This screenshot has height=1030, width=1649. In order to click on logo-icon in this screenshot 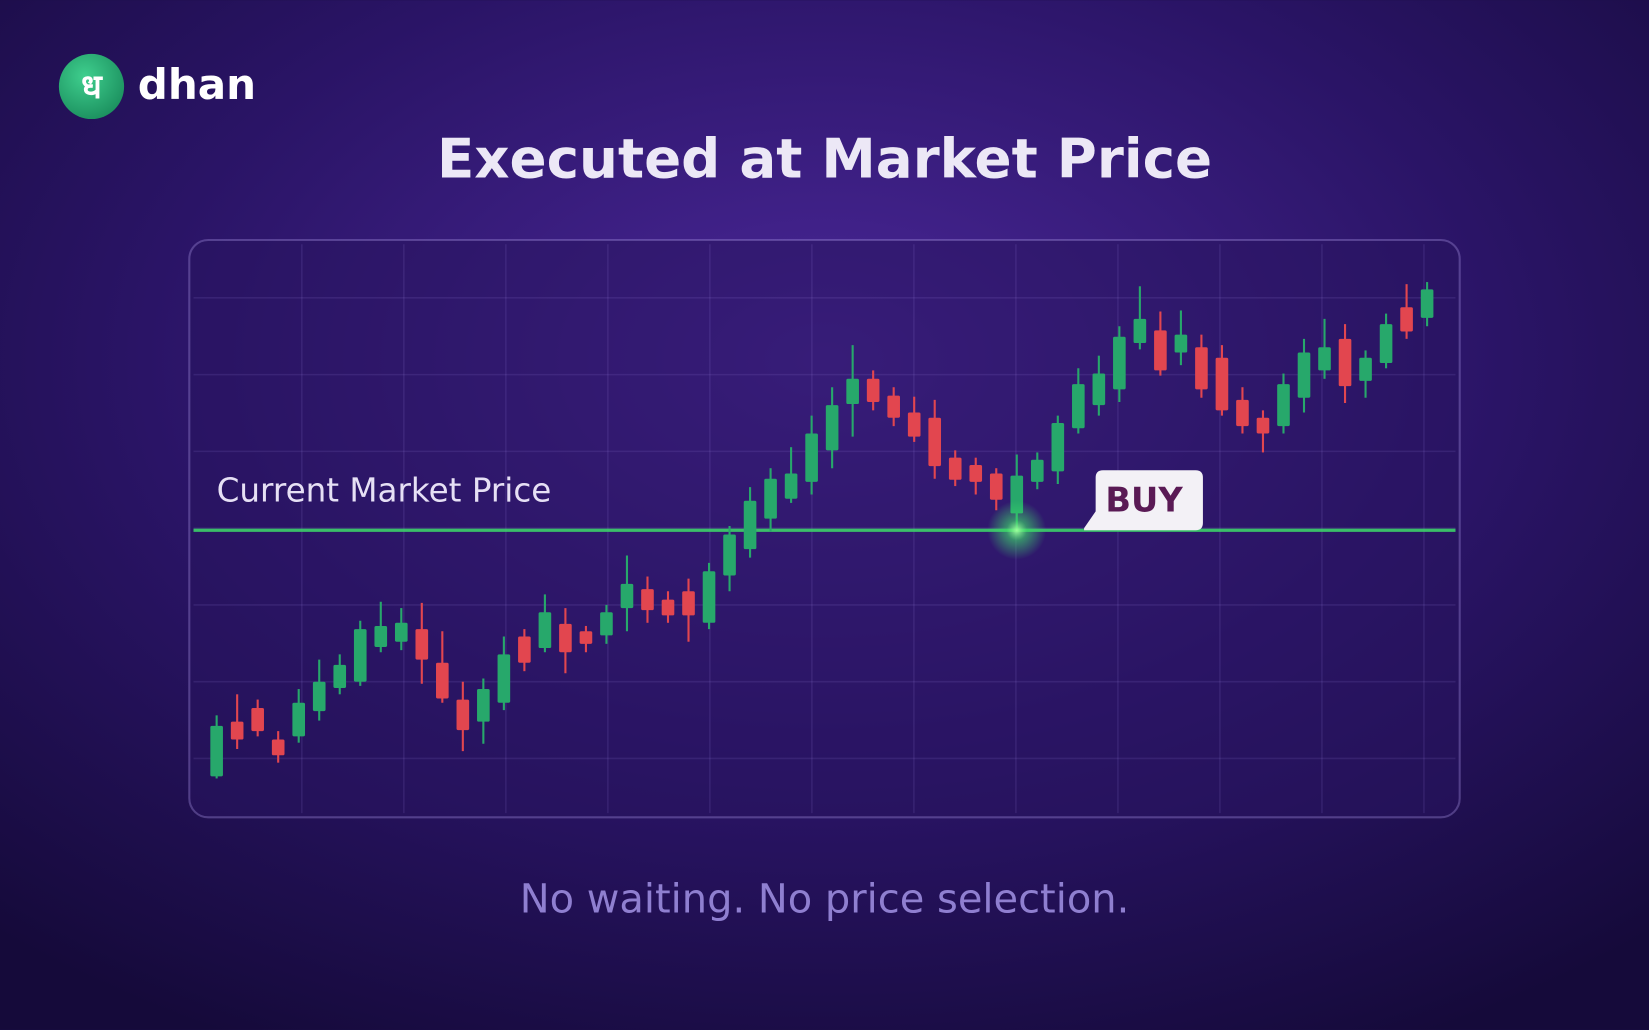, I will do `click(91, 86)`.